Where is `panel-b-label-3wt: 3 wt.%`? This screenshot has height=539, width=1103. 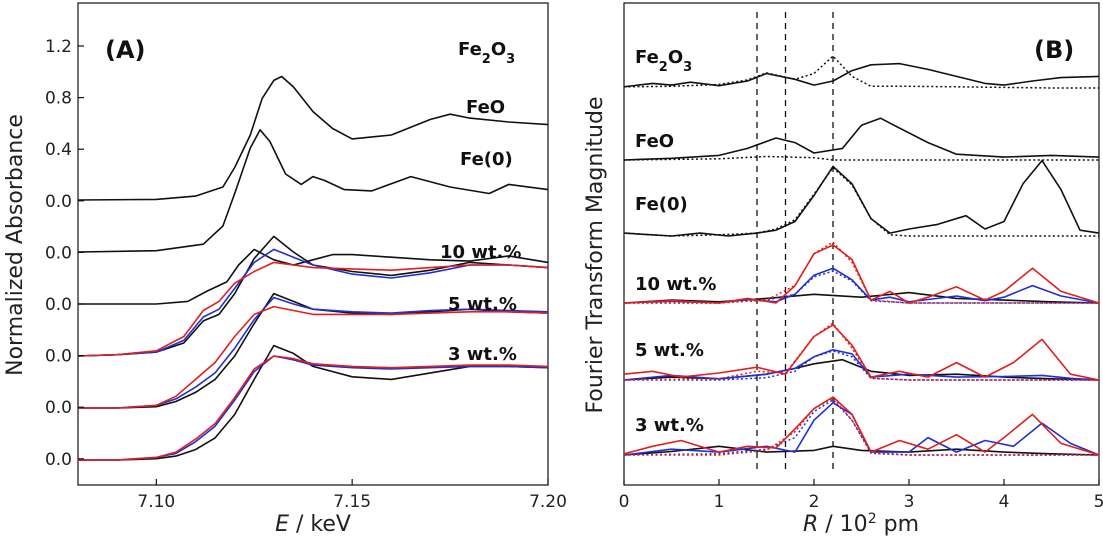 panel-b-label-3wt: 3 wt.% is located at coordinates (669, 425).